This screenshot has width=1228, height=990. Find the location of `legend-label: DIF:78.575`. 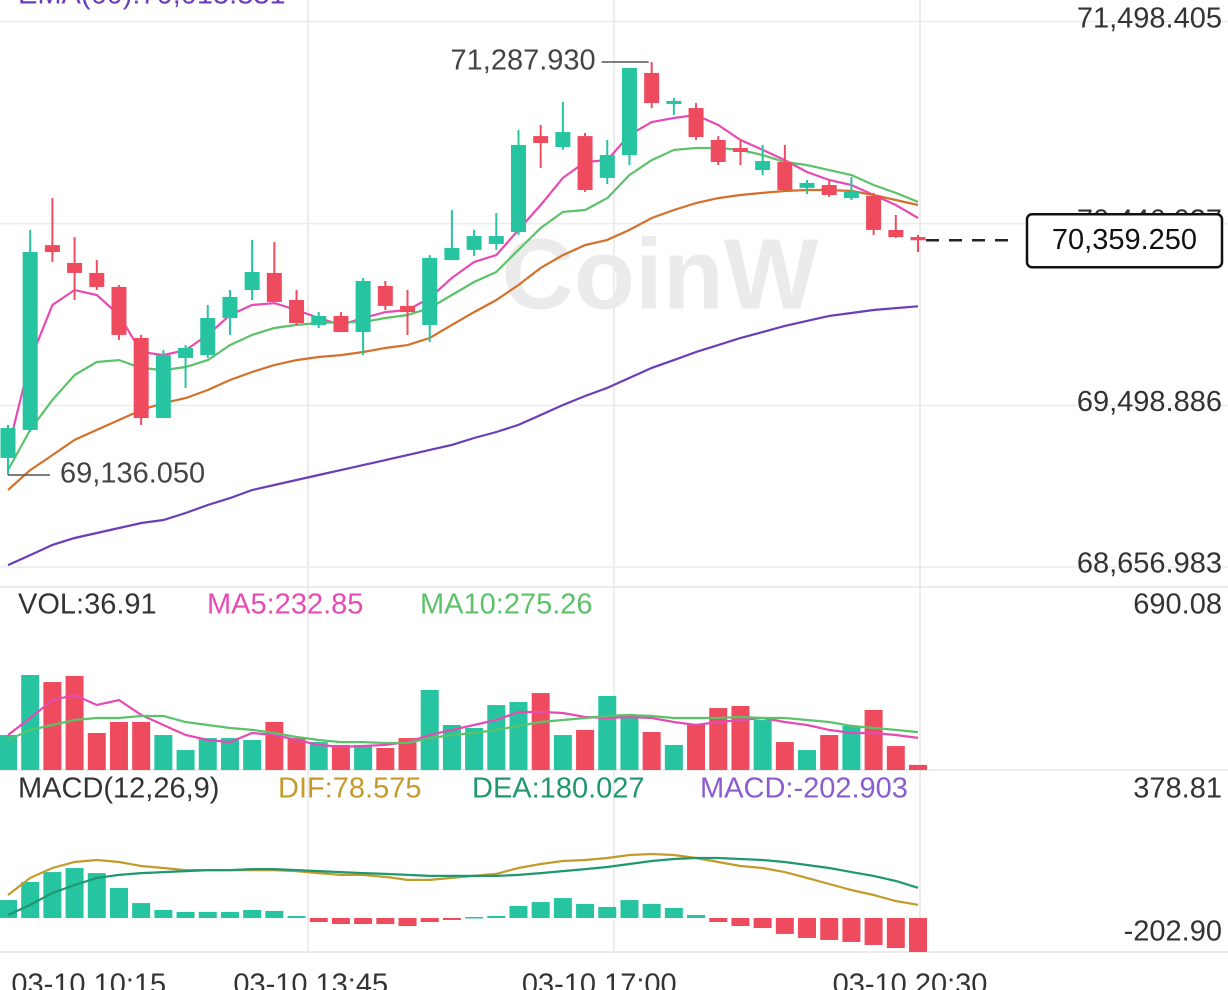

legend-label: DIF:78.575 is located at coordinates (349, 789).